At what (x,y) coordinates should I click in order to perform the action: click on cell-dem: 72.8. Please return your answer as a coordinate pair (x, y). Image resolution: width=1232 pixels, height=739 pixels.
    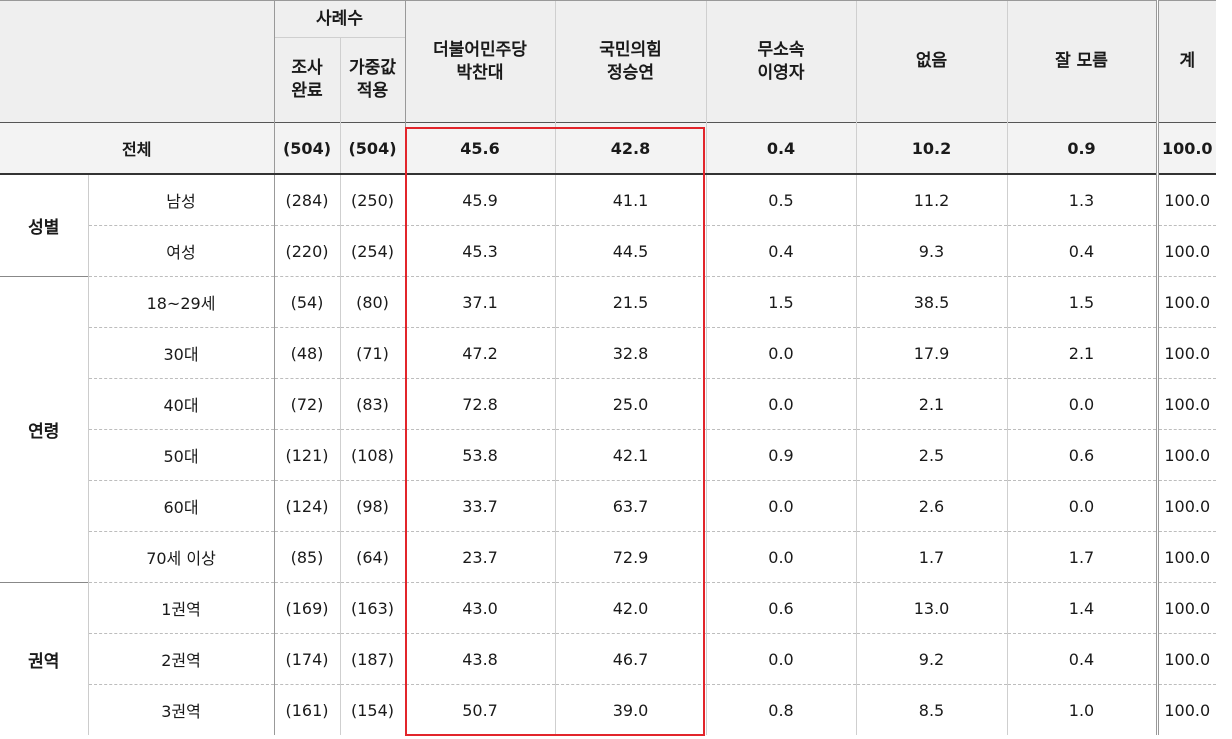
    Looking at the image, I should click on (480, 404).